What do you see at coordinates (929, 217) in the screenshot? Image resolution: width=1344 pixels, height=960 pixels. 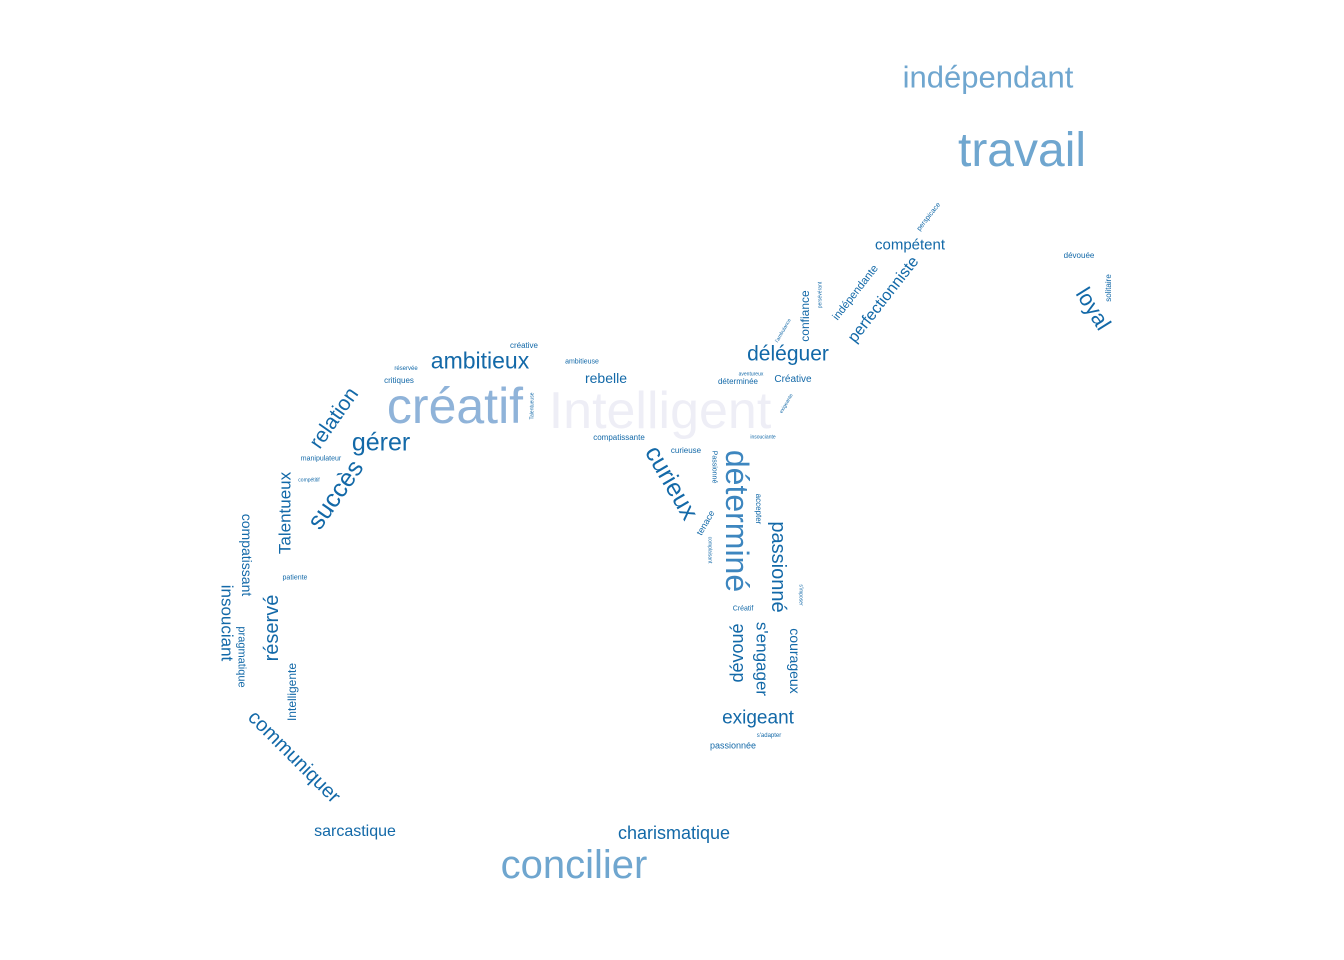 I see `word-perspicace: perspicace` at bounding box center [929, 217].